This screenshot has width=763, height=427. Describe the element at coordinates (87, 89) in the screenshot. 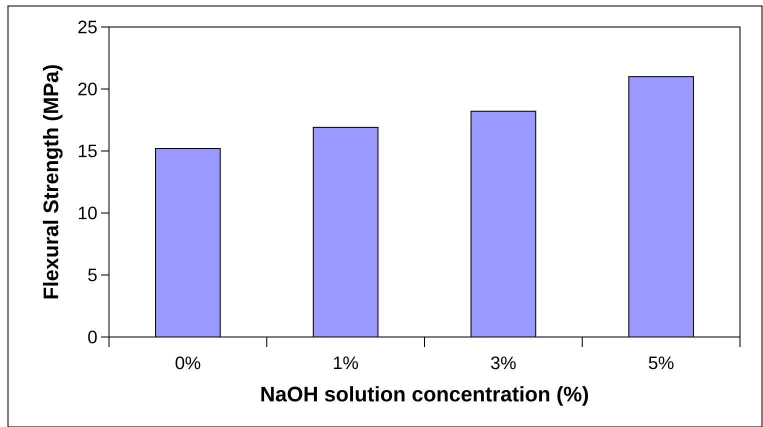

I see `y-tick-label: 20` at that location.